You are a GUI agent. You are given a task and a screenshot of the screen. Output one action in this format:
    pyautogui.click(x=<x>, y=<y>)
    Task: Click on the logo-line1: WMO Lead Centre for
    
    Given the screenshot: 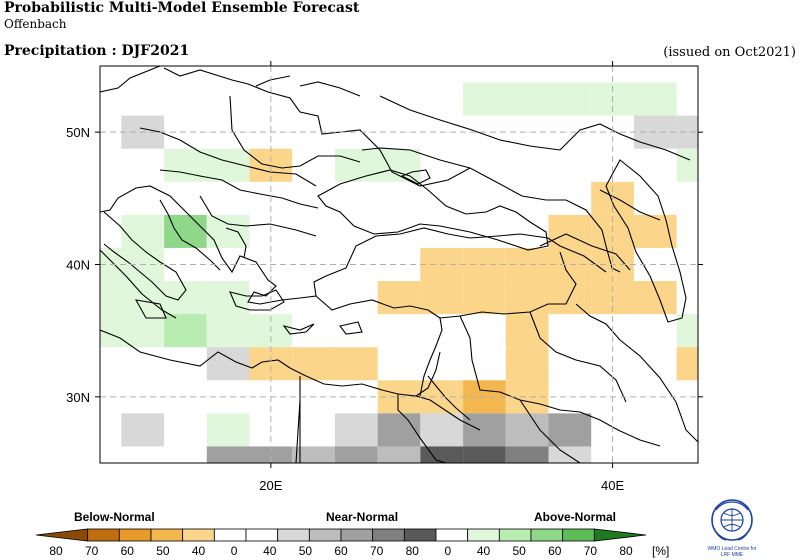 What is the action you would take?
    pyautogui.click(x=732, y=549)
    